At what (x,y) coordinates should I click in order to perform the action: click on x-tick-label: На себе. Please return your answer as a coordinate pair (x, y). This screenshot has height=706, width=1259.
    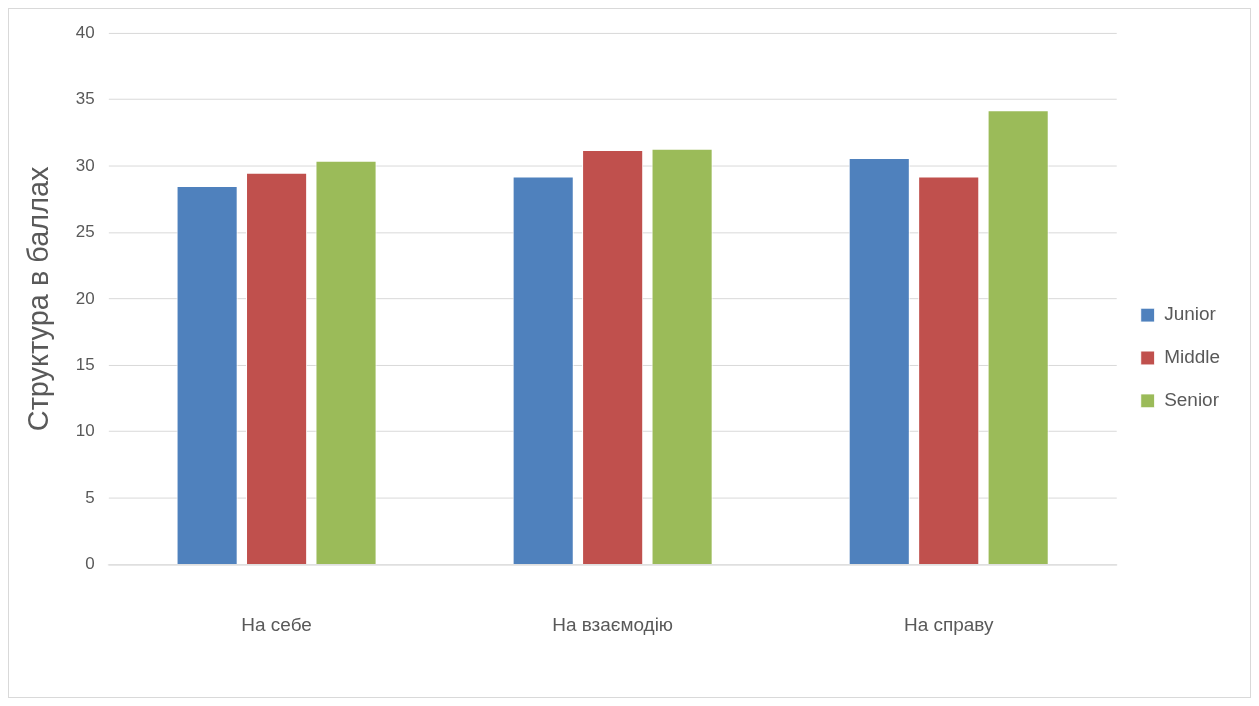
    Looking at the image, I should click on (276, 625).